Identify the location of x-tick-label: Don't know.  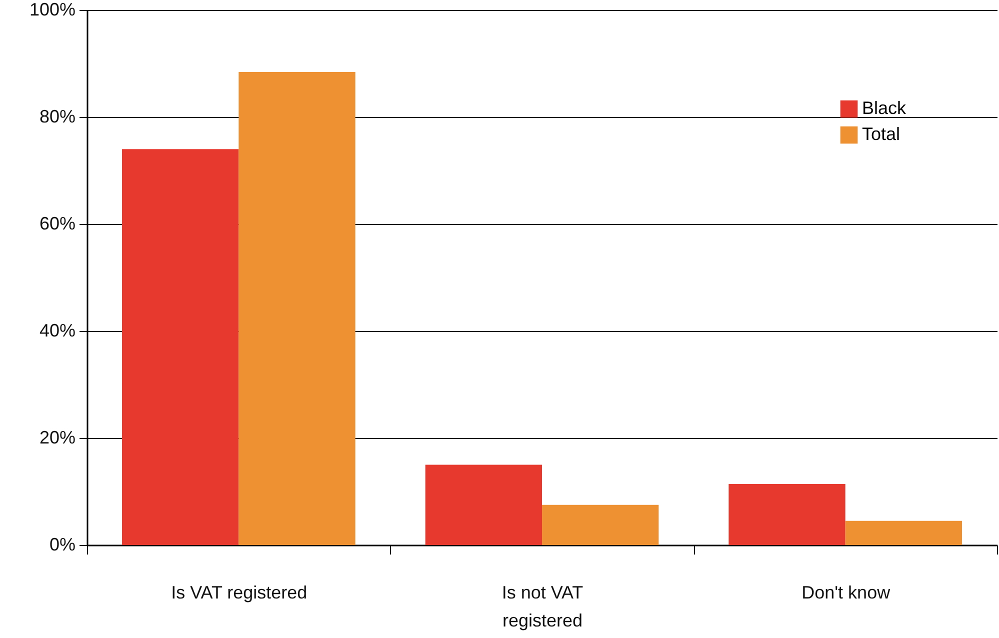
(847, 592).